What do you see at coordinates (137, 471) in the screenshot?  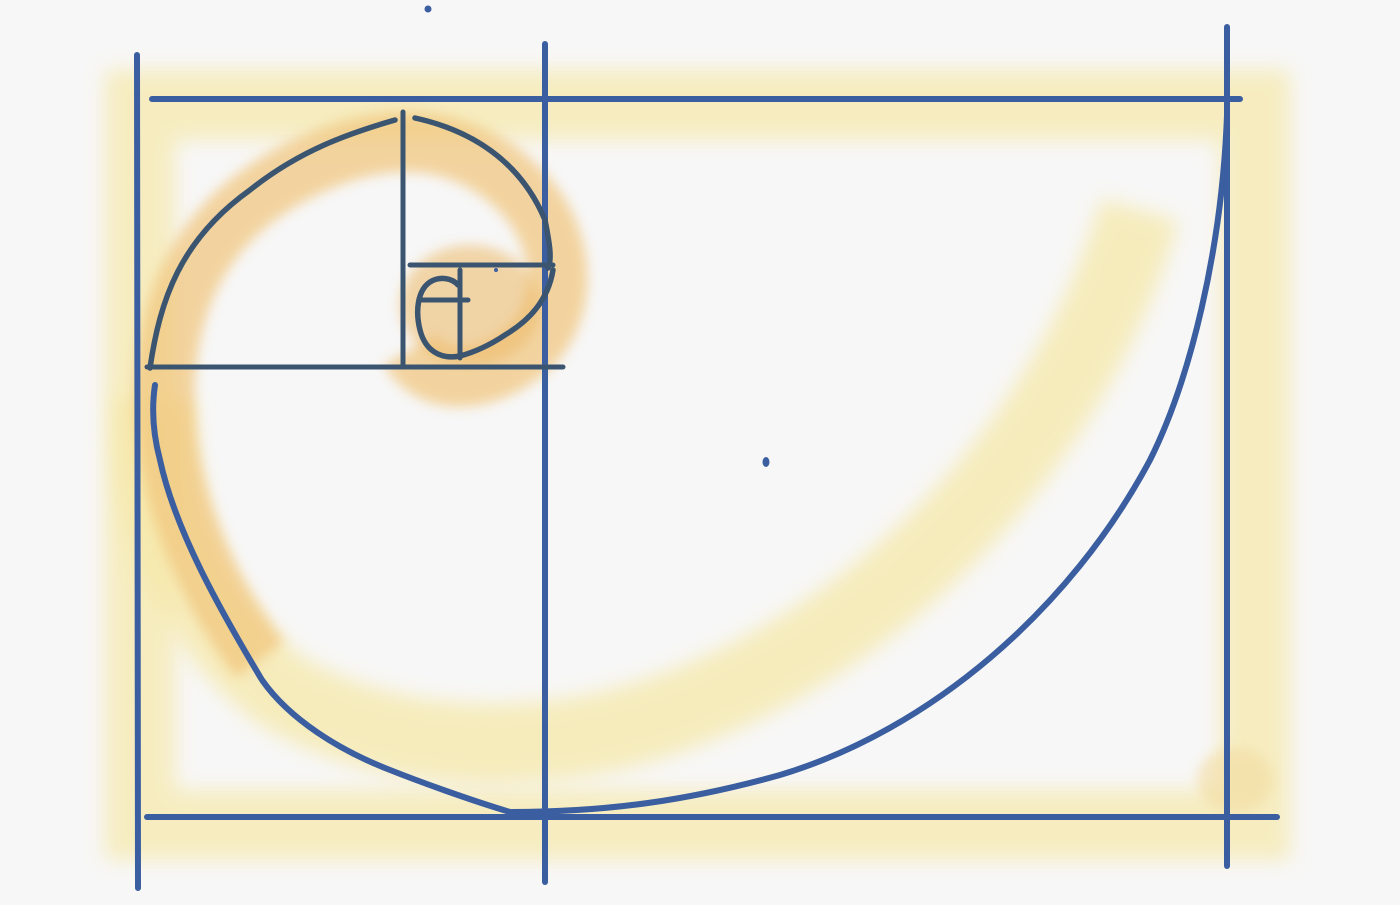 I see `left-vertical-line` at bounding box center [137, 471].